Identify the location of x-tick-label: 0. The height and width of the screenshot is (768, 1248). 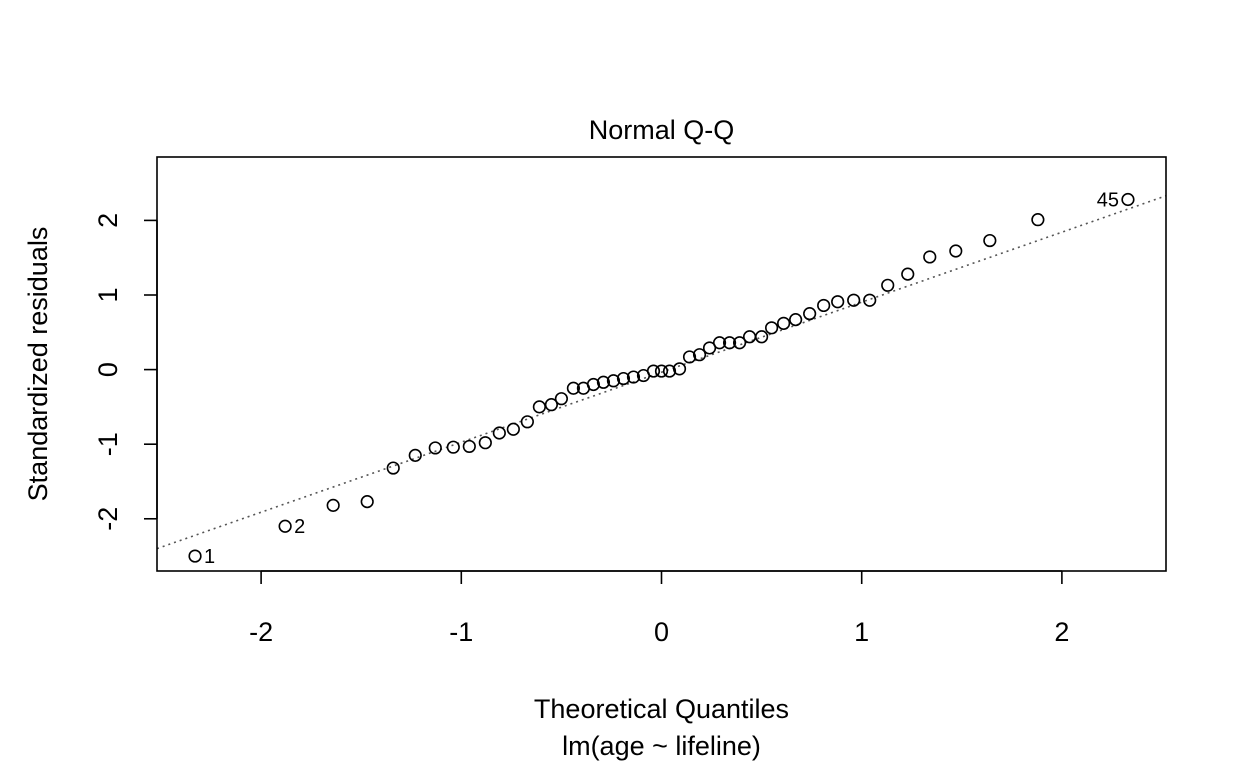
(661, 632).